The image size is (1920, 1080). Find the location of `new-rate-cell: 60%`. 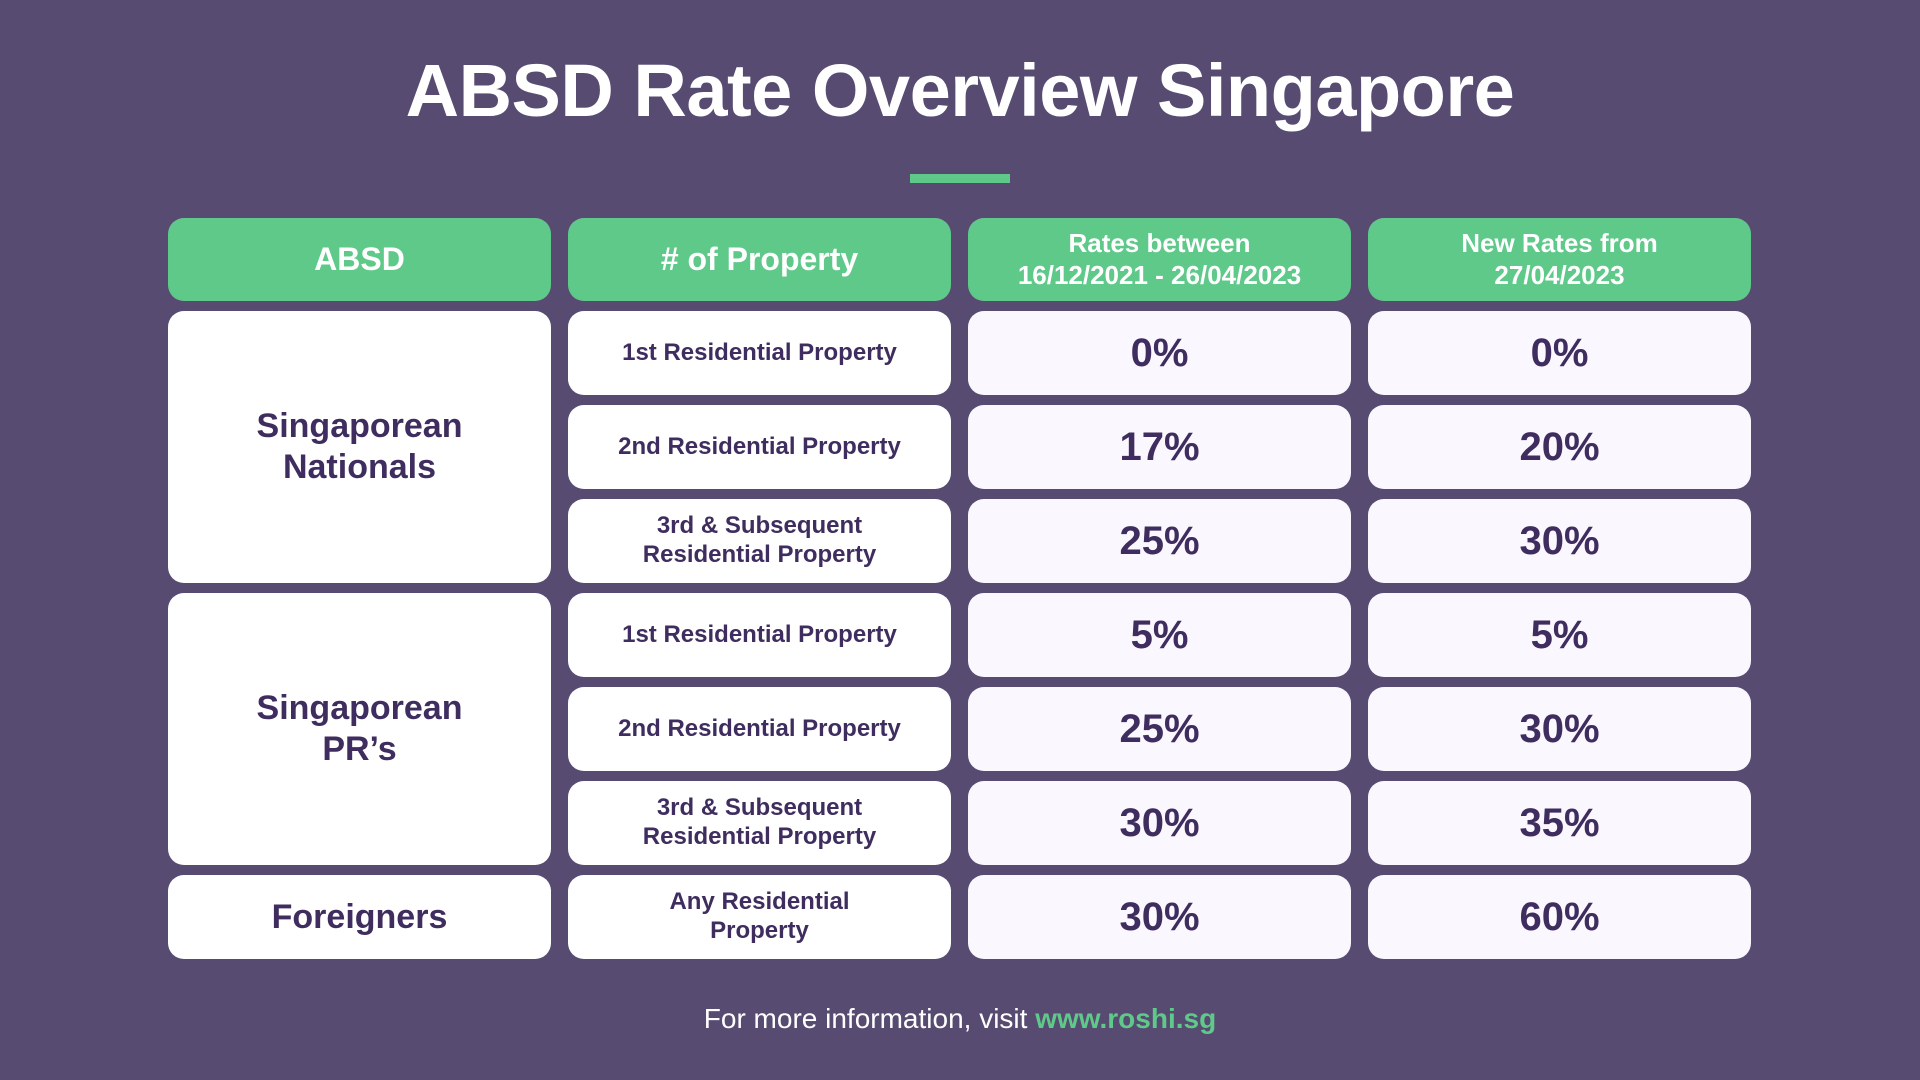

new-rate-cell: 60% is located at coordinates (1559, 917).